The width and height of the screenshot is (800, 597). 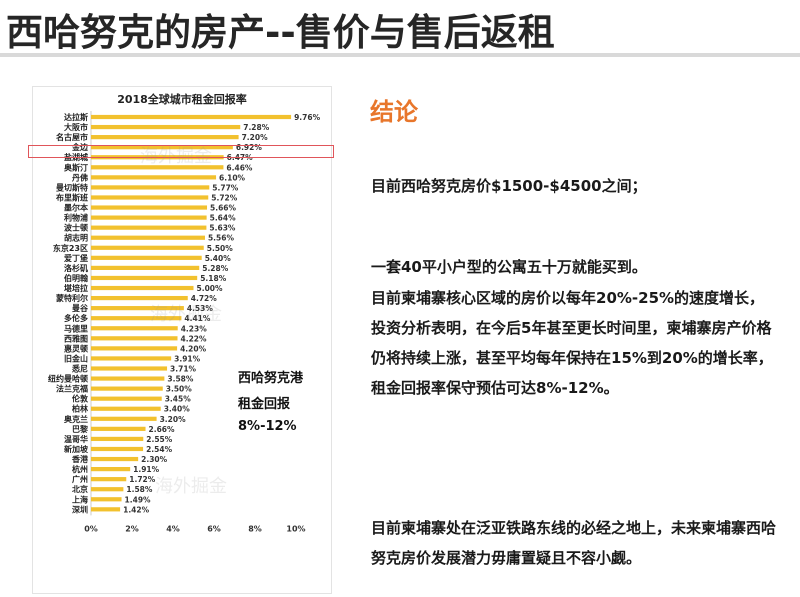 I want to click on category-label: 东京23区, so click(x=70, y=248).